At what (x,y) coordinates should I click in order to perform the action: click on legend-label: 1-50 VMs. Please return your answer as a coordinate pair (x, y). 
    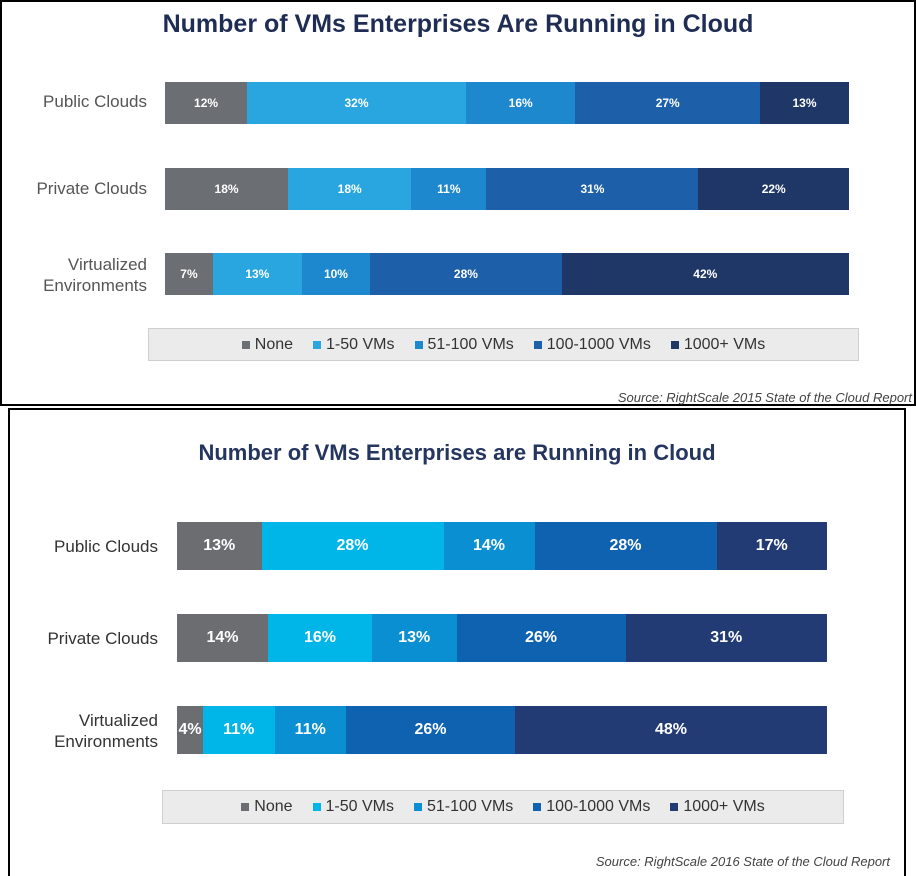
    Looking at the image, I should click on (359, 806).